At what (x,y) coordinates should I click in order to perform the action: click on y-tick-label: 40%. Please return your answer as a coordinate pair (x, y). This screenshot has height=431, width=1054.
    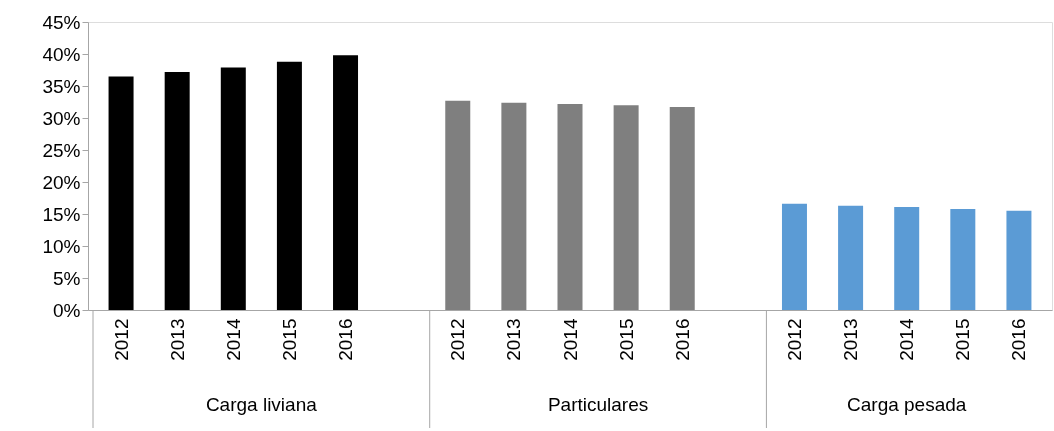
    Looking at the image, I should click on (61, 54).